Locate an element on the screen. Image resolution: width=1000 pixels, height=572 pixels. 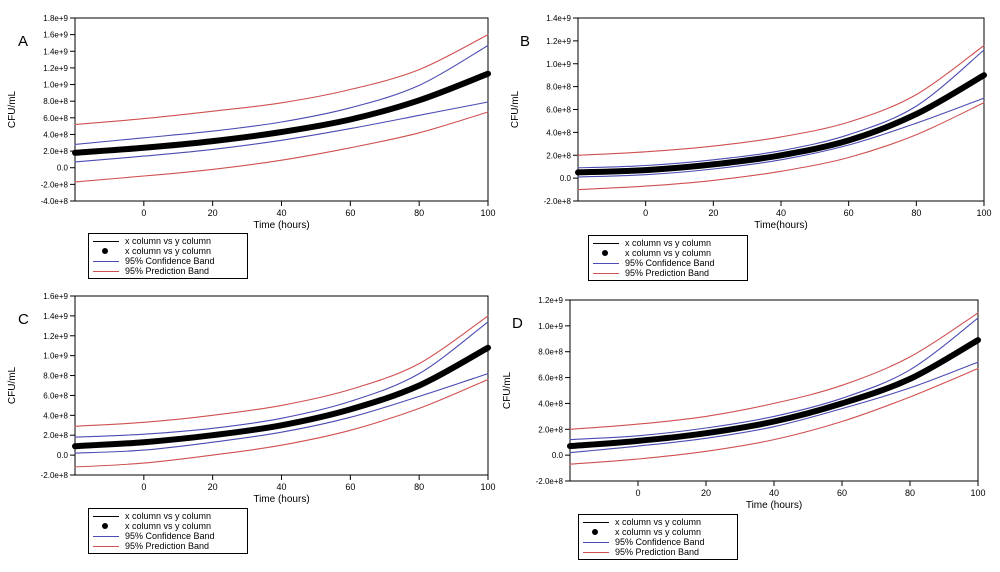
series-pi-upper is located at coordinates (774, 371).